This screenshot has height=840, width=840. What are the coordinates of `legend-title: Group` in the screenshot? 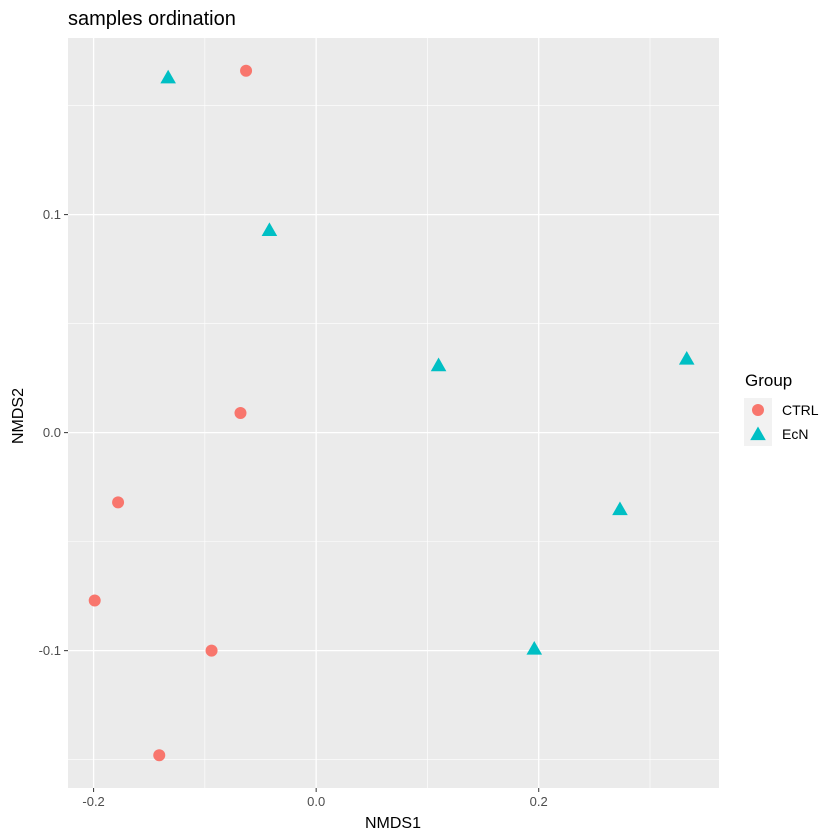 It's located at (768, 380).